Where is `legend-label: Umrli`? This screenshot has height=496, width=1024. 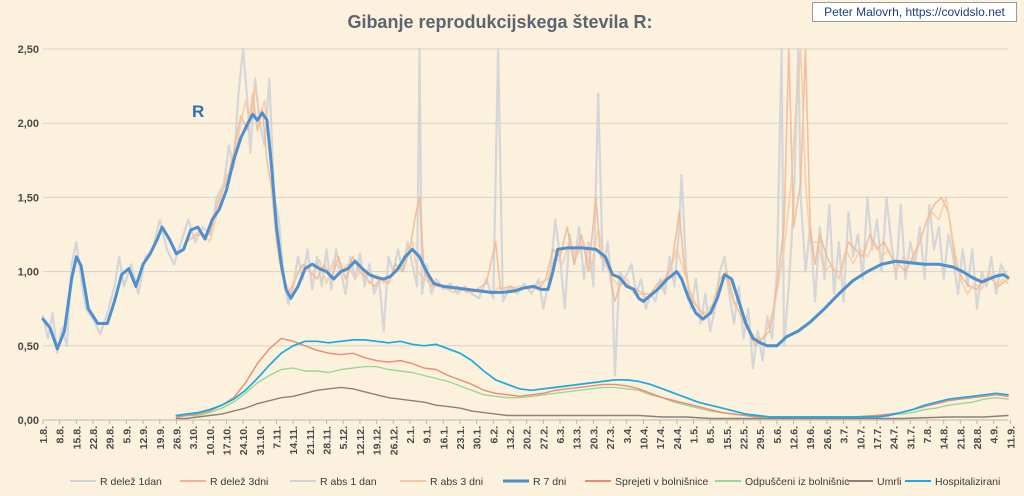
legend-label: Umrli is located at coordinates (889, 482).